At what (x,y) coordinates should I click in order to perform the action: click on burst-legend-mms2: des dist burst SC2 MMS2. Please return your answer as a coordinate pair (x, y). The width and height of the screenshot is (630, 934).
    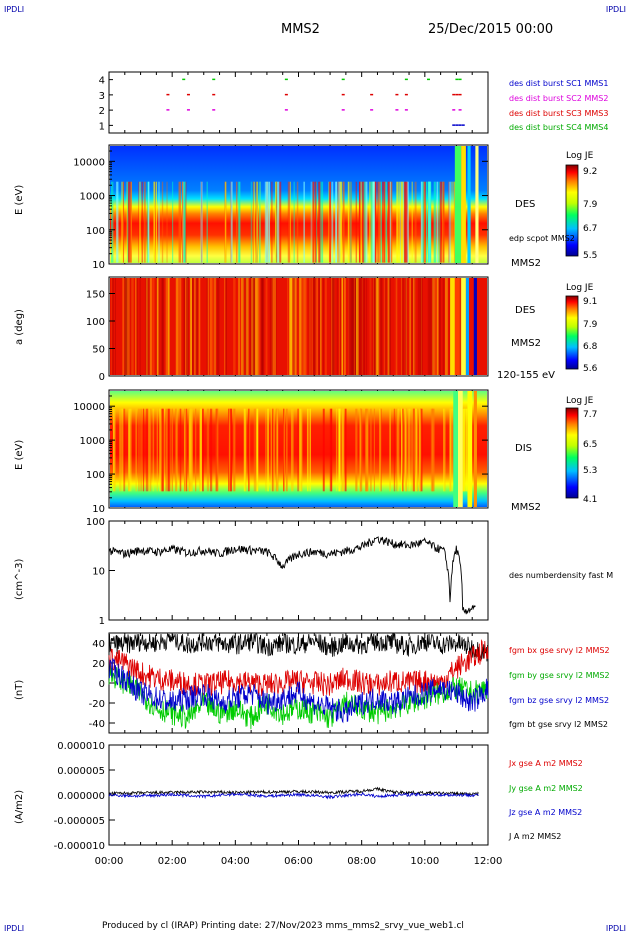
    Looking at the image, I should click on (559, 98).